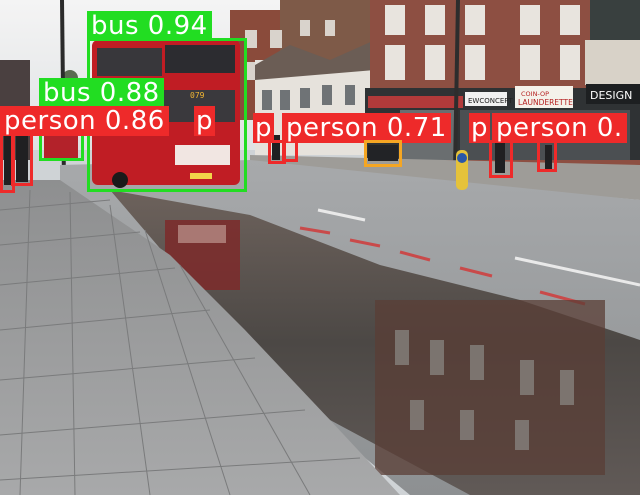 The image size is (640, 495). What do you see at coordinates (84, 149) in the screenshot?
I see `detection-box-person-1: person 0.86` at bounding box center [84, 149].